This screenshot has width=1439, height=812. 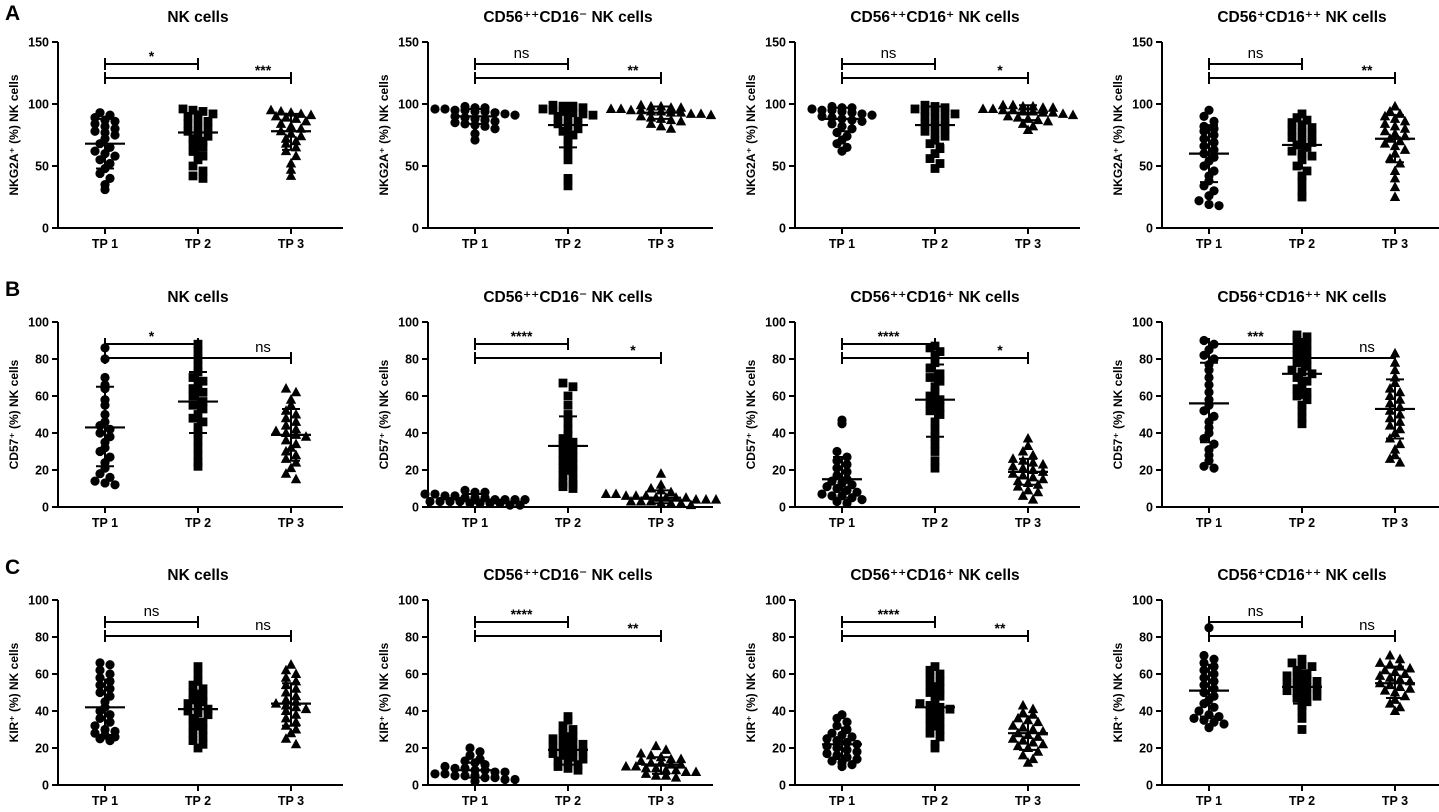 What do you see at coordinates (521, 339) in the screenshot?
I see `significance-bracket: ****` at bounding box center [521, 339].